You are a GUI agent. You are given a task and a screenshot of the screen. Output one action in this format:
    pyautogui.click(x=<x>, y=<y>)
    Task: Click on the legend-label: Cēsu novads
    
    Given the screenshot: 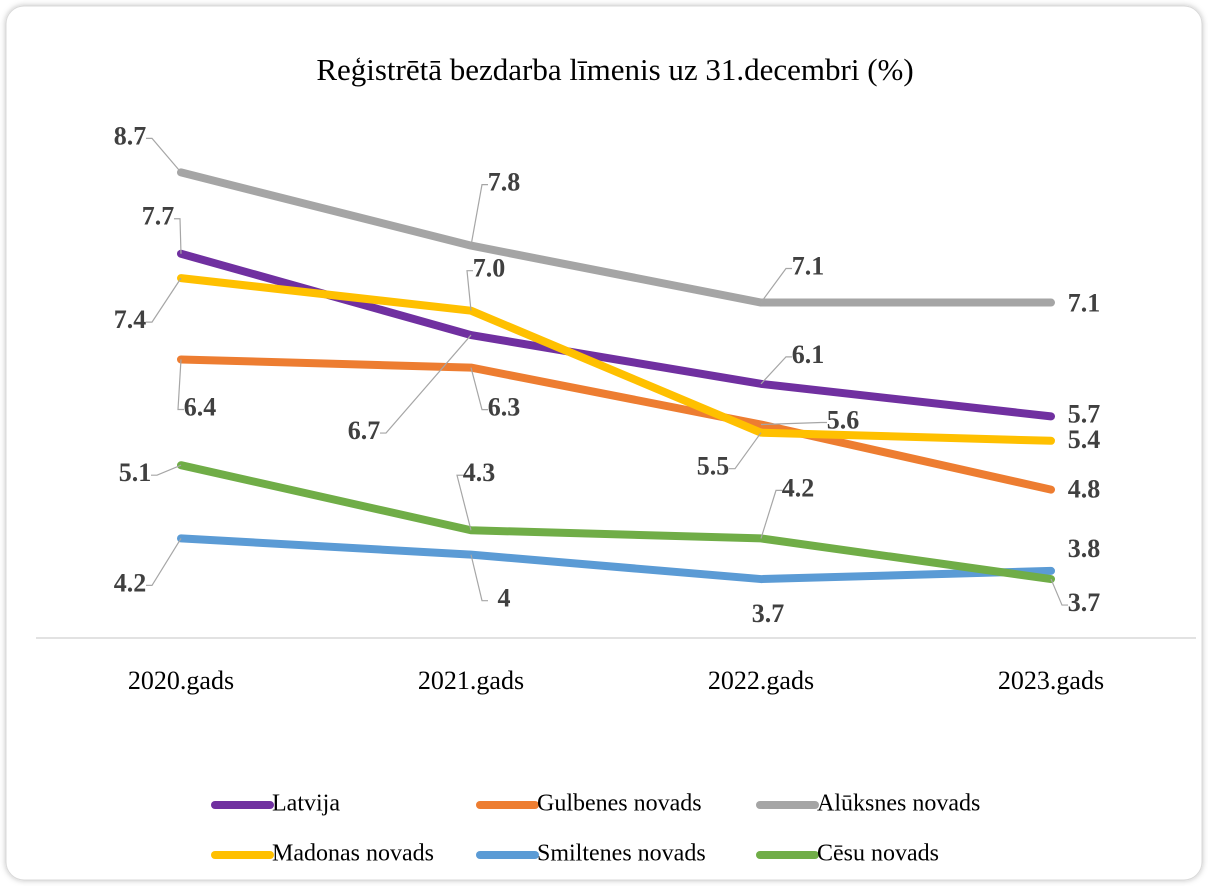 What is the action you would take?
    pyautogui.click(x=878, y=854)
    